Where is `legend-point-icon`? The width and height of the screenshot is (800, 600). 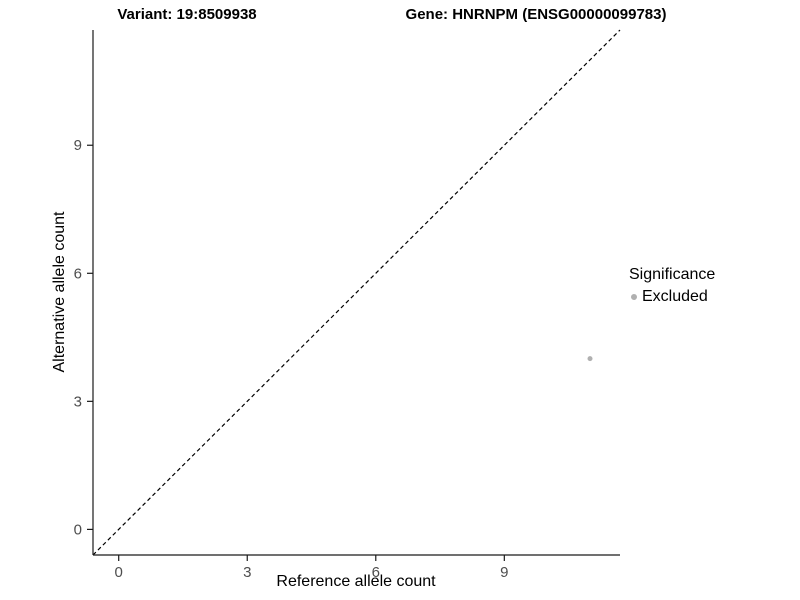
legend-point-icon is located at coordinates (634, 297).